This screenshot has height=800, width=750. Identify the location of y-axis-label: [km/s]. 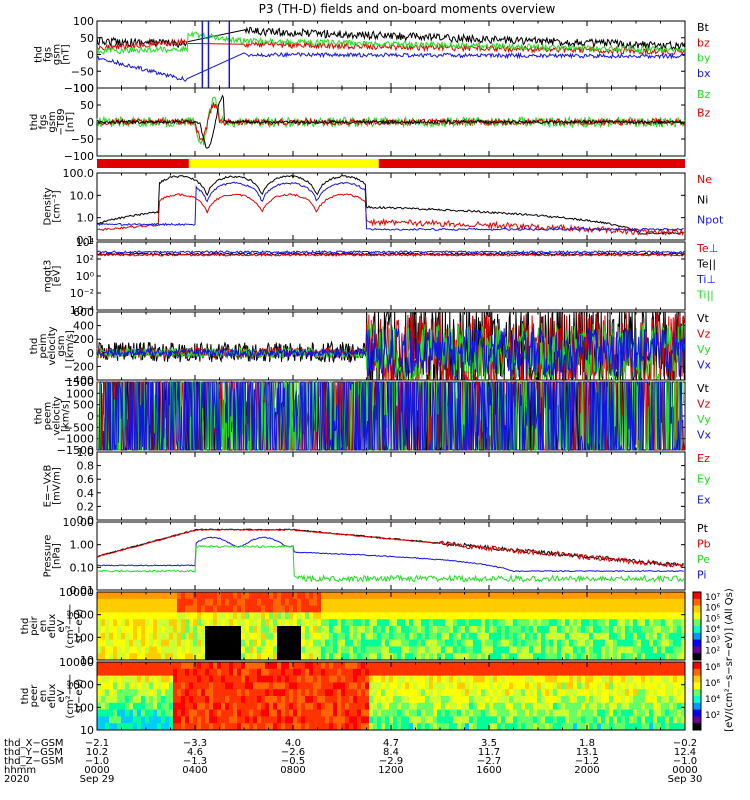
(70, 346).